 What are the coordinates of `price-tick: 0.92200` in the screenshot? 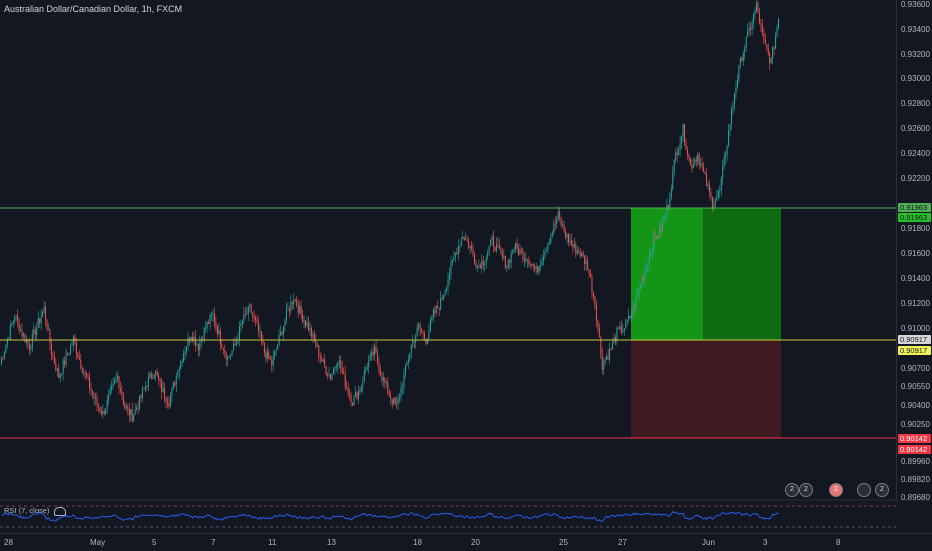 It's located at (915, 178).